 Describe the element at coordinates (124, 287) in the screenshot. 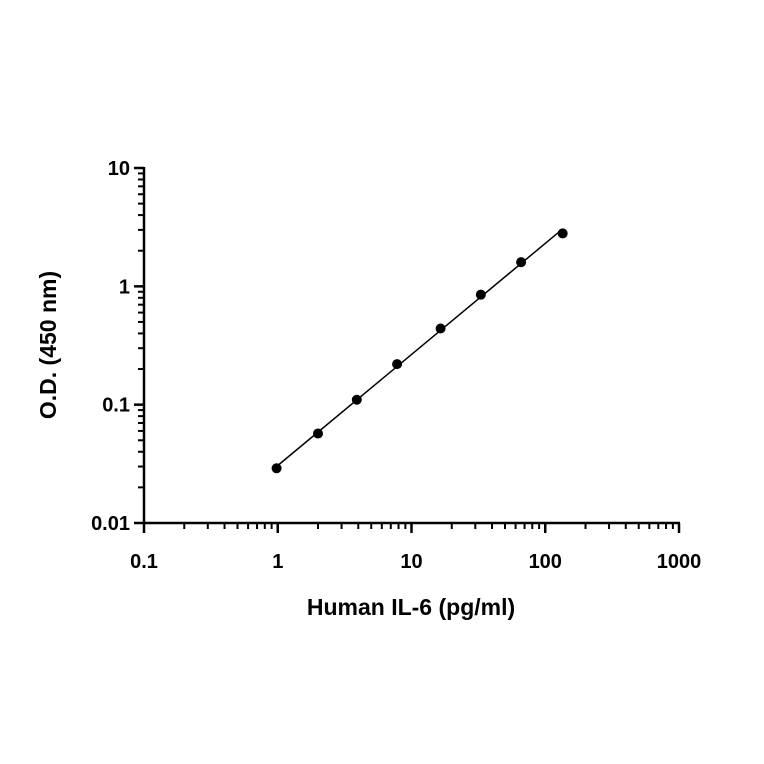

I see `y-tick-label: 1` at that location.